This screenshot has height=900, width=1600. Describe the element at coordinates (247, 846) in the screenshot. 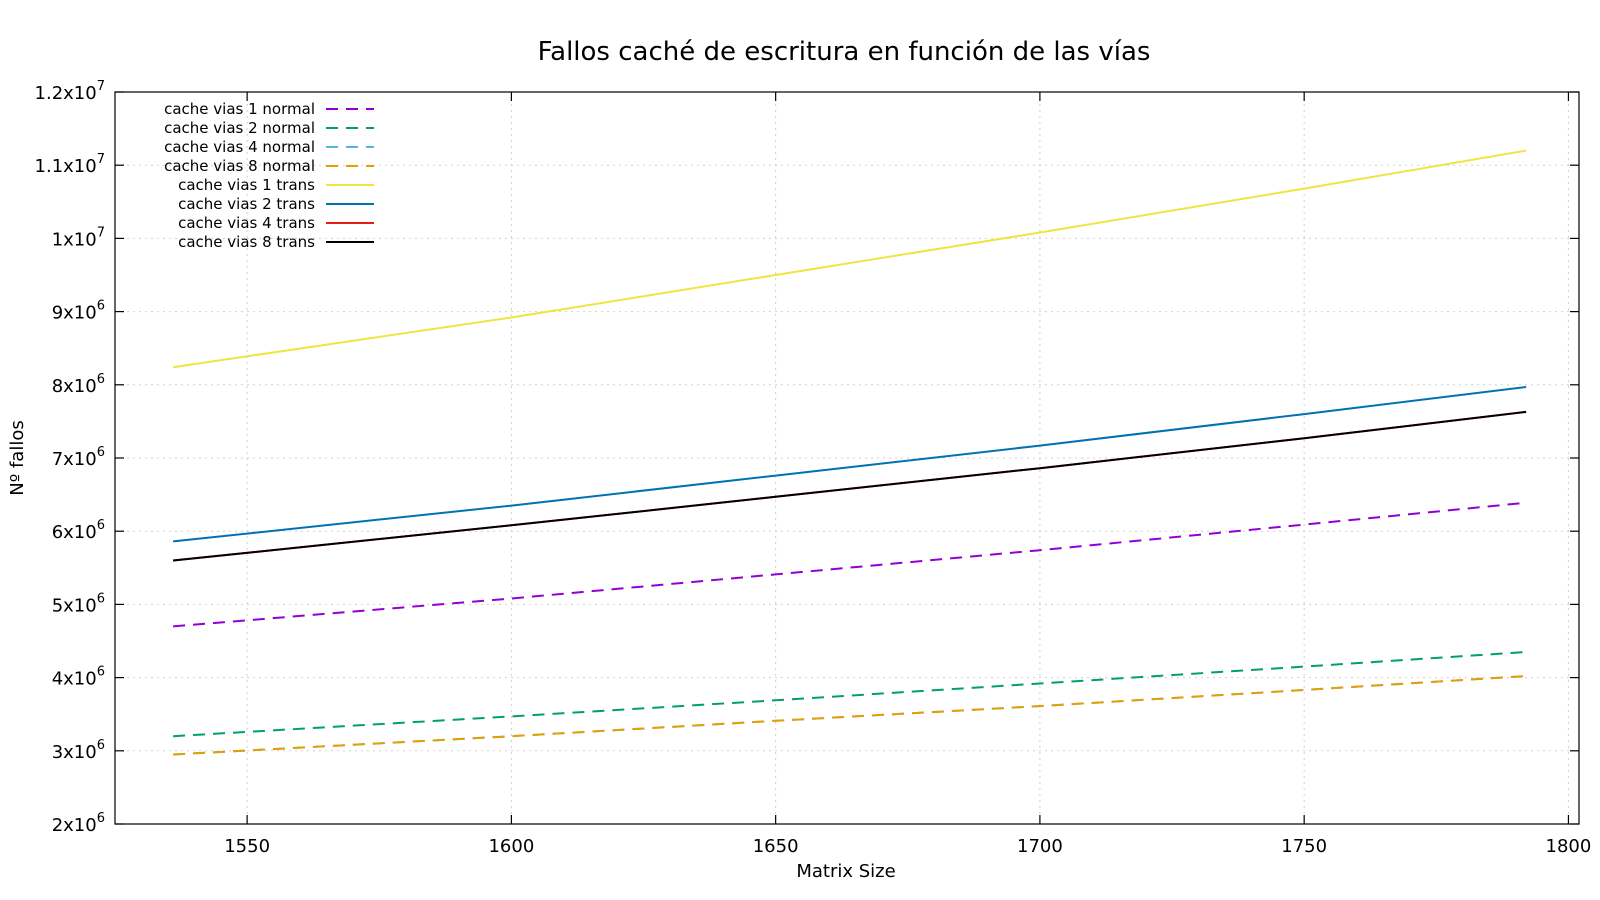

I see `x-tick-label: 1550` at that location.